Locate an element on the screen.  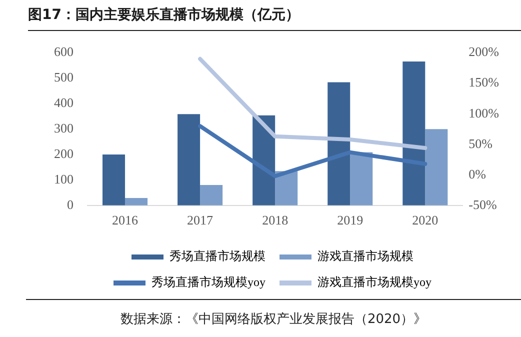
y2-tick-label: -50% is located at coordinates (482, 204).